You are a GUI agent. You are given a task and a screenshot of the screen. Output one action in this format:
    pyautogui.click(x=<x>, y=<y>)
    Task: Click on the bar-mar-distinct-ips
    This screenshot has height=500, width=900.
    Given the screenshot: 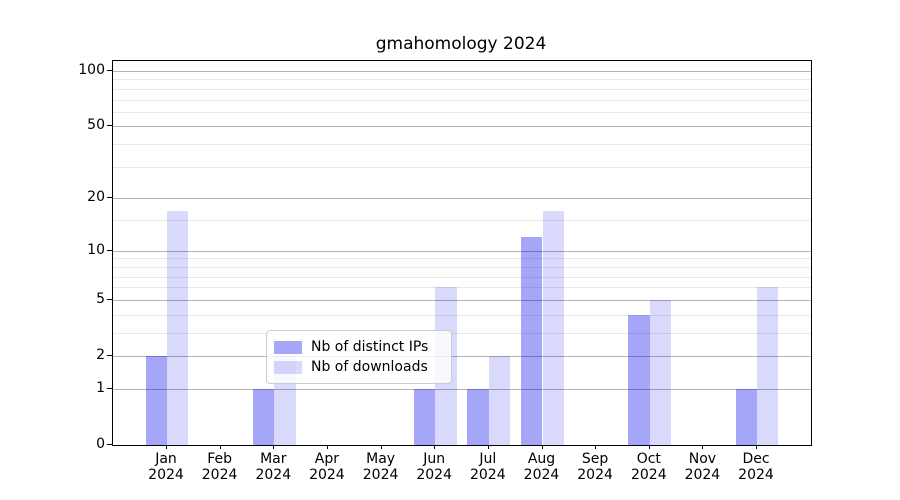 What is the action you would take?
    pyautogui.click(x=263, y=416)
    